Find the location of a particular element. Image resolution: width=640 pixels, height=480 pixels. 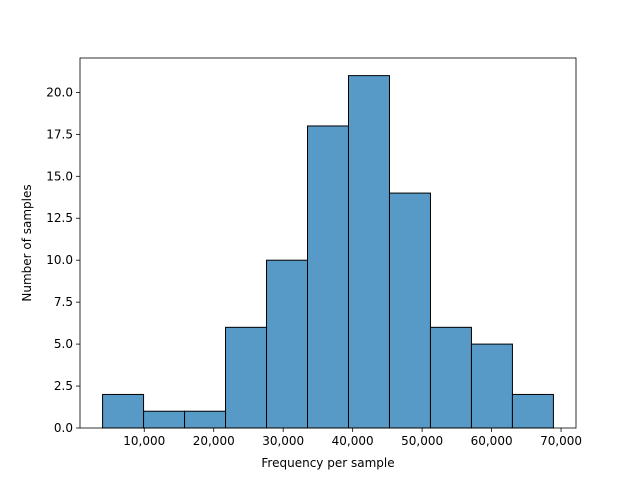

y-tick-label: 2.5 is located at coordinates (63, 386).